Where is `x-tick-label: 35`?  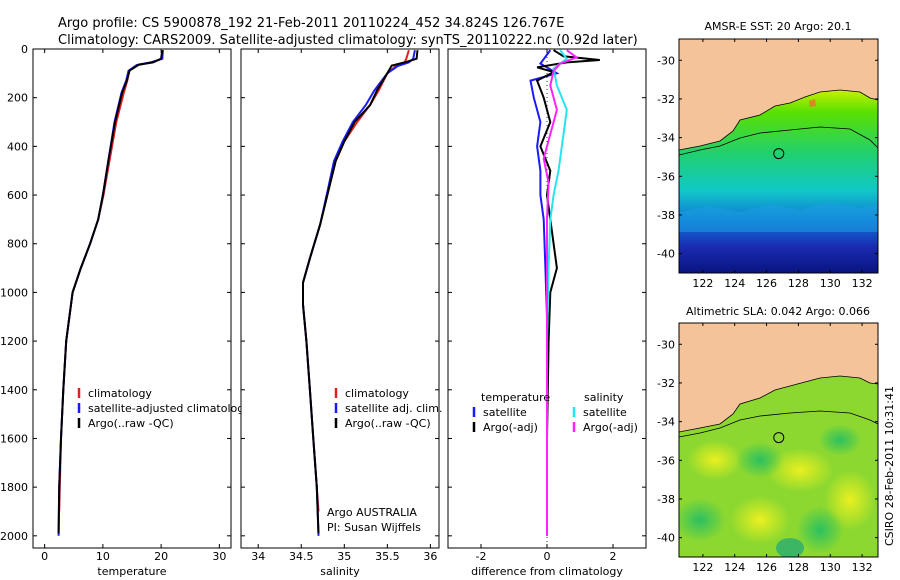
x-tick-label: 35 is located at coordinates (344, 556).